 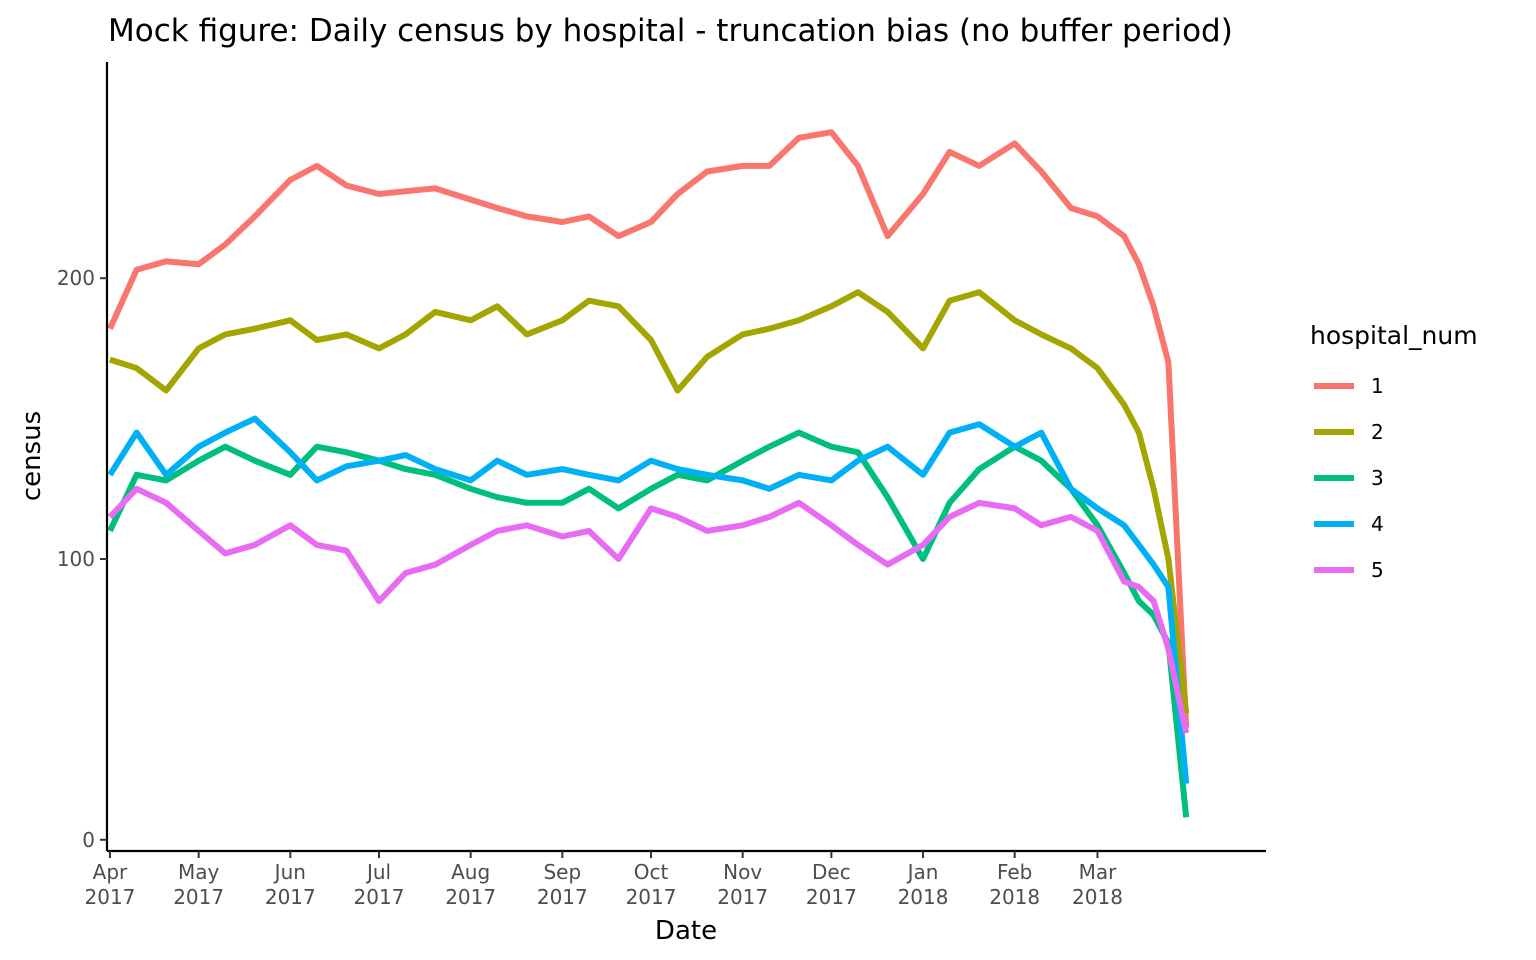 I want to click on y-tick-label: 100, so click(x=76, y=559).